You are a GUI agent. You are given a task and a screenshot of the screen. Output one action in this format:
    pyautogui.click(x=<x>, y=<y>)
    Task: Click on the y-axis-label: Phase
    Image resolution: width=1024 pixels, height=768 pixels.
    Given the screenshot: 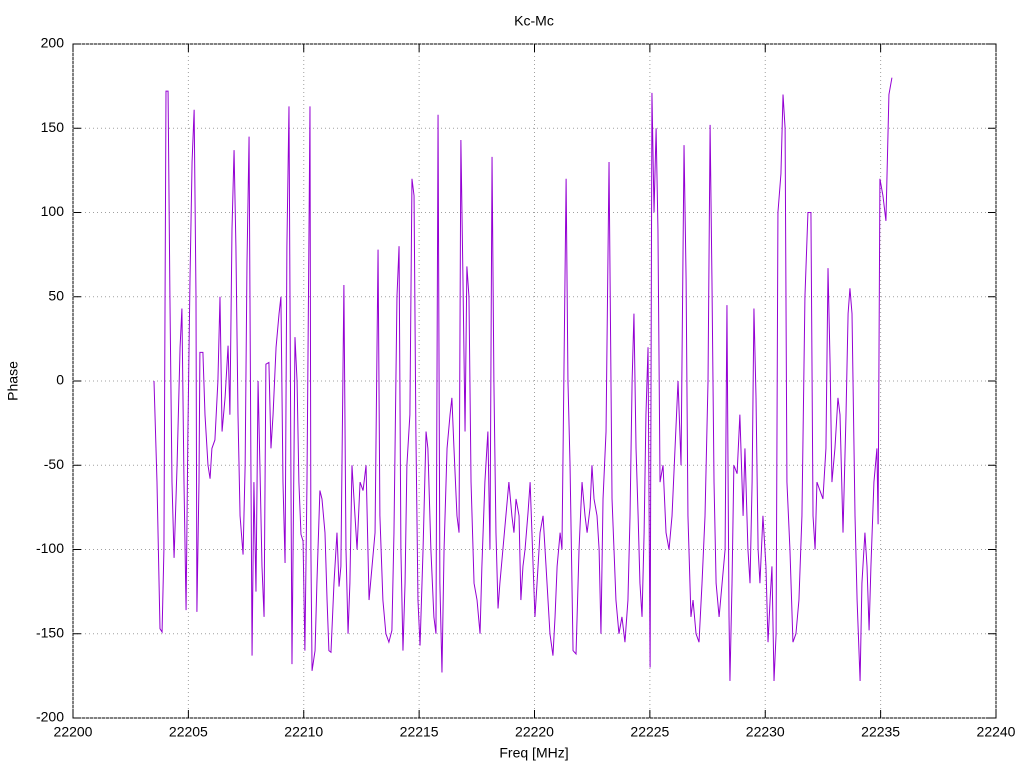 What is the action you would take?
    pyautogui.click(x=13, y=381)
    